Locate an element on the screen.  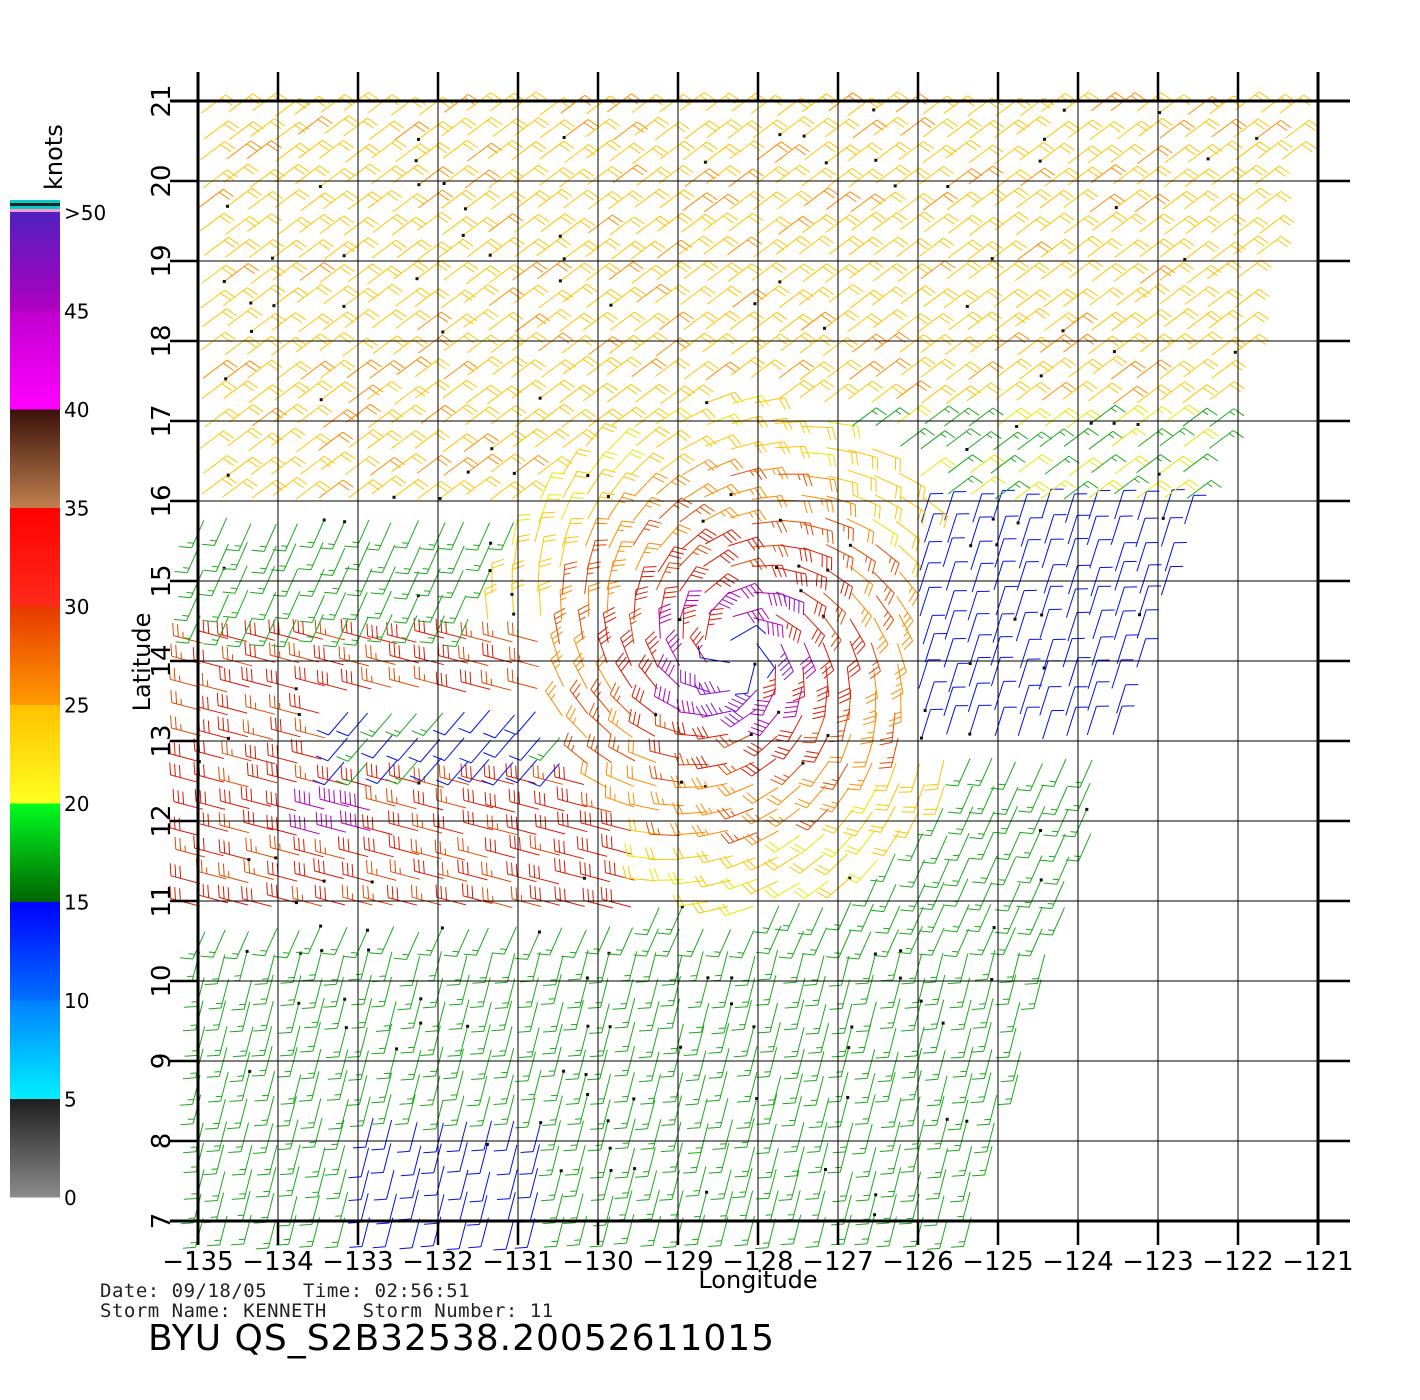
colorbar-band is located at coordinates (35, 951).